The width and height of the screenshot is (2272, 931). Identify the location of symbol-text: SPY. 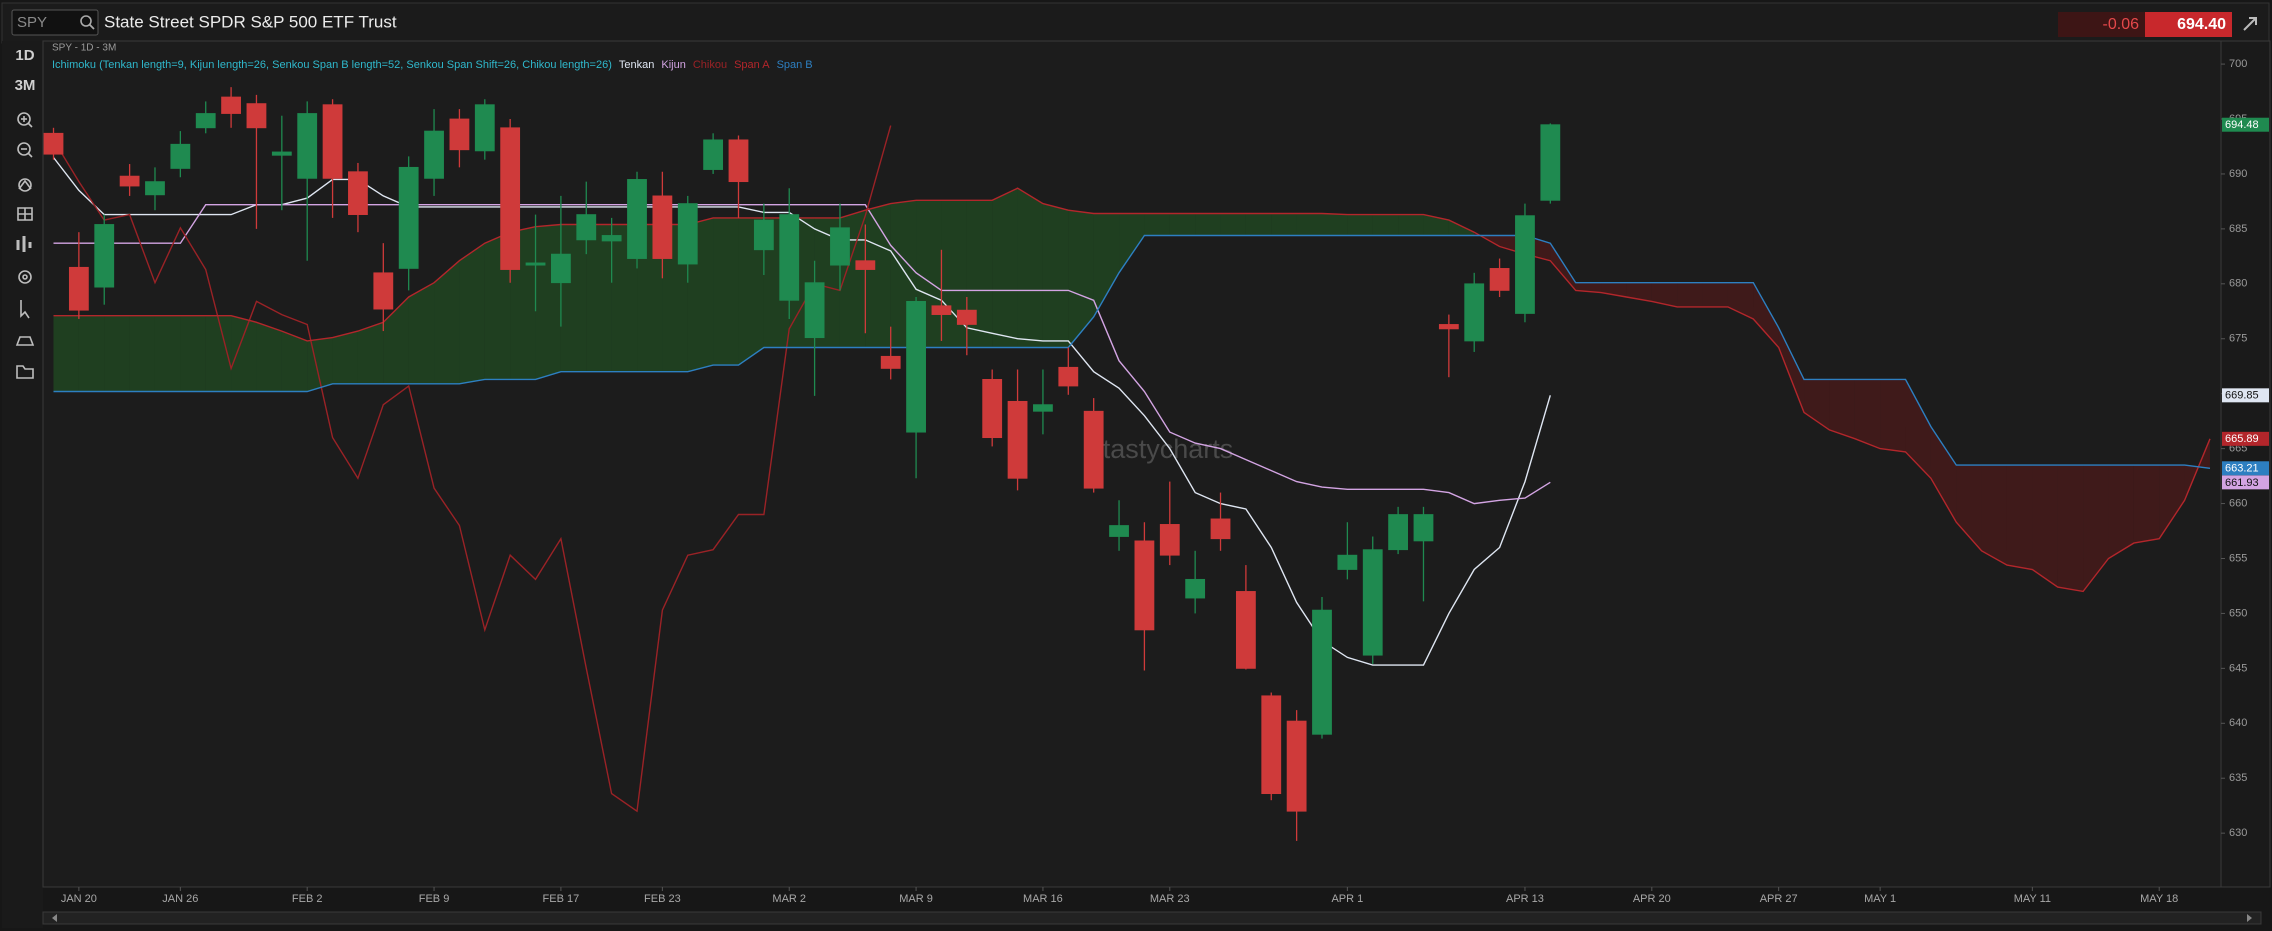
(32, 22).